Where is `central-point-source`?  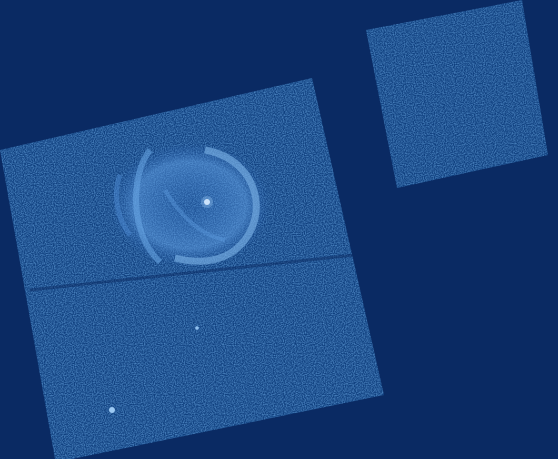 central-point-source is located at coordinates (207, 202).